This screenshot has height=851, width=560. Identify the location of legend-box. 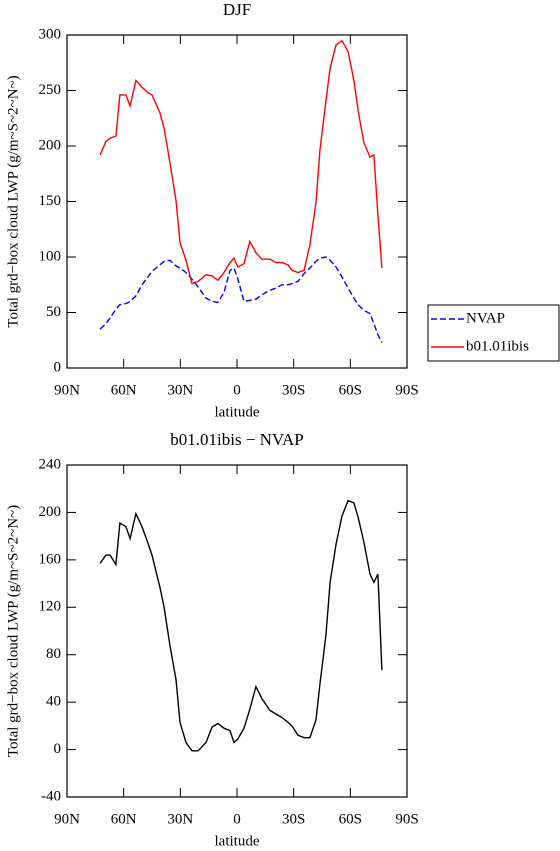
(493, 333).